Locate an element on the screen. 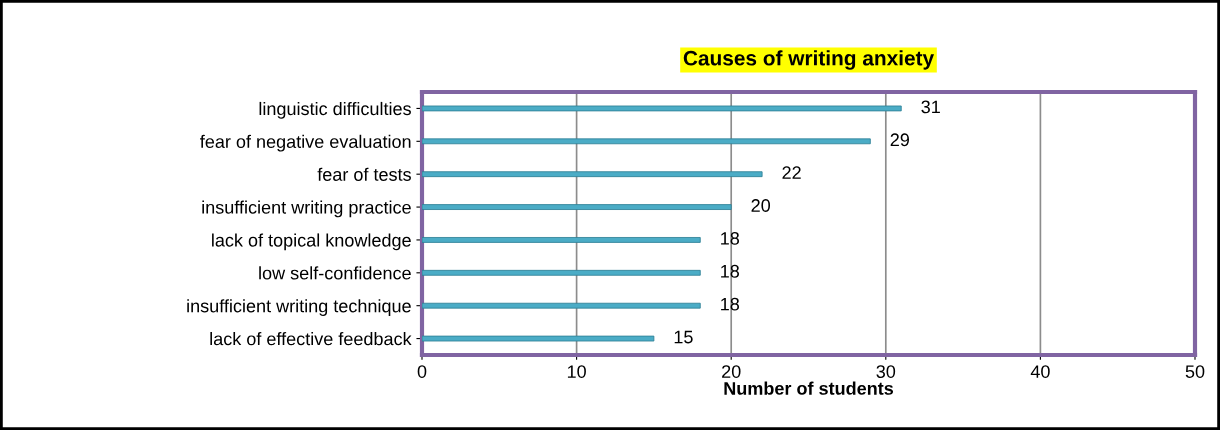 The width and height of the screenshot is (1220, 430). y-tick-label: insufficient writing practice is located at coordinates (306, 209).